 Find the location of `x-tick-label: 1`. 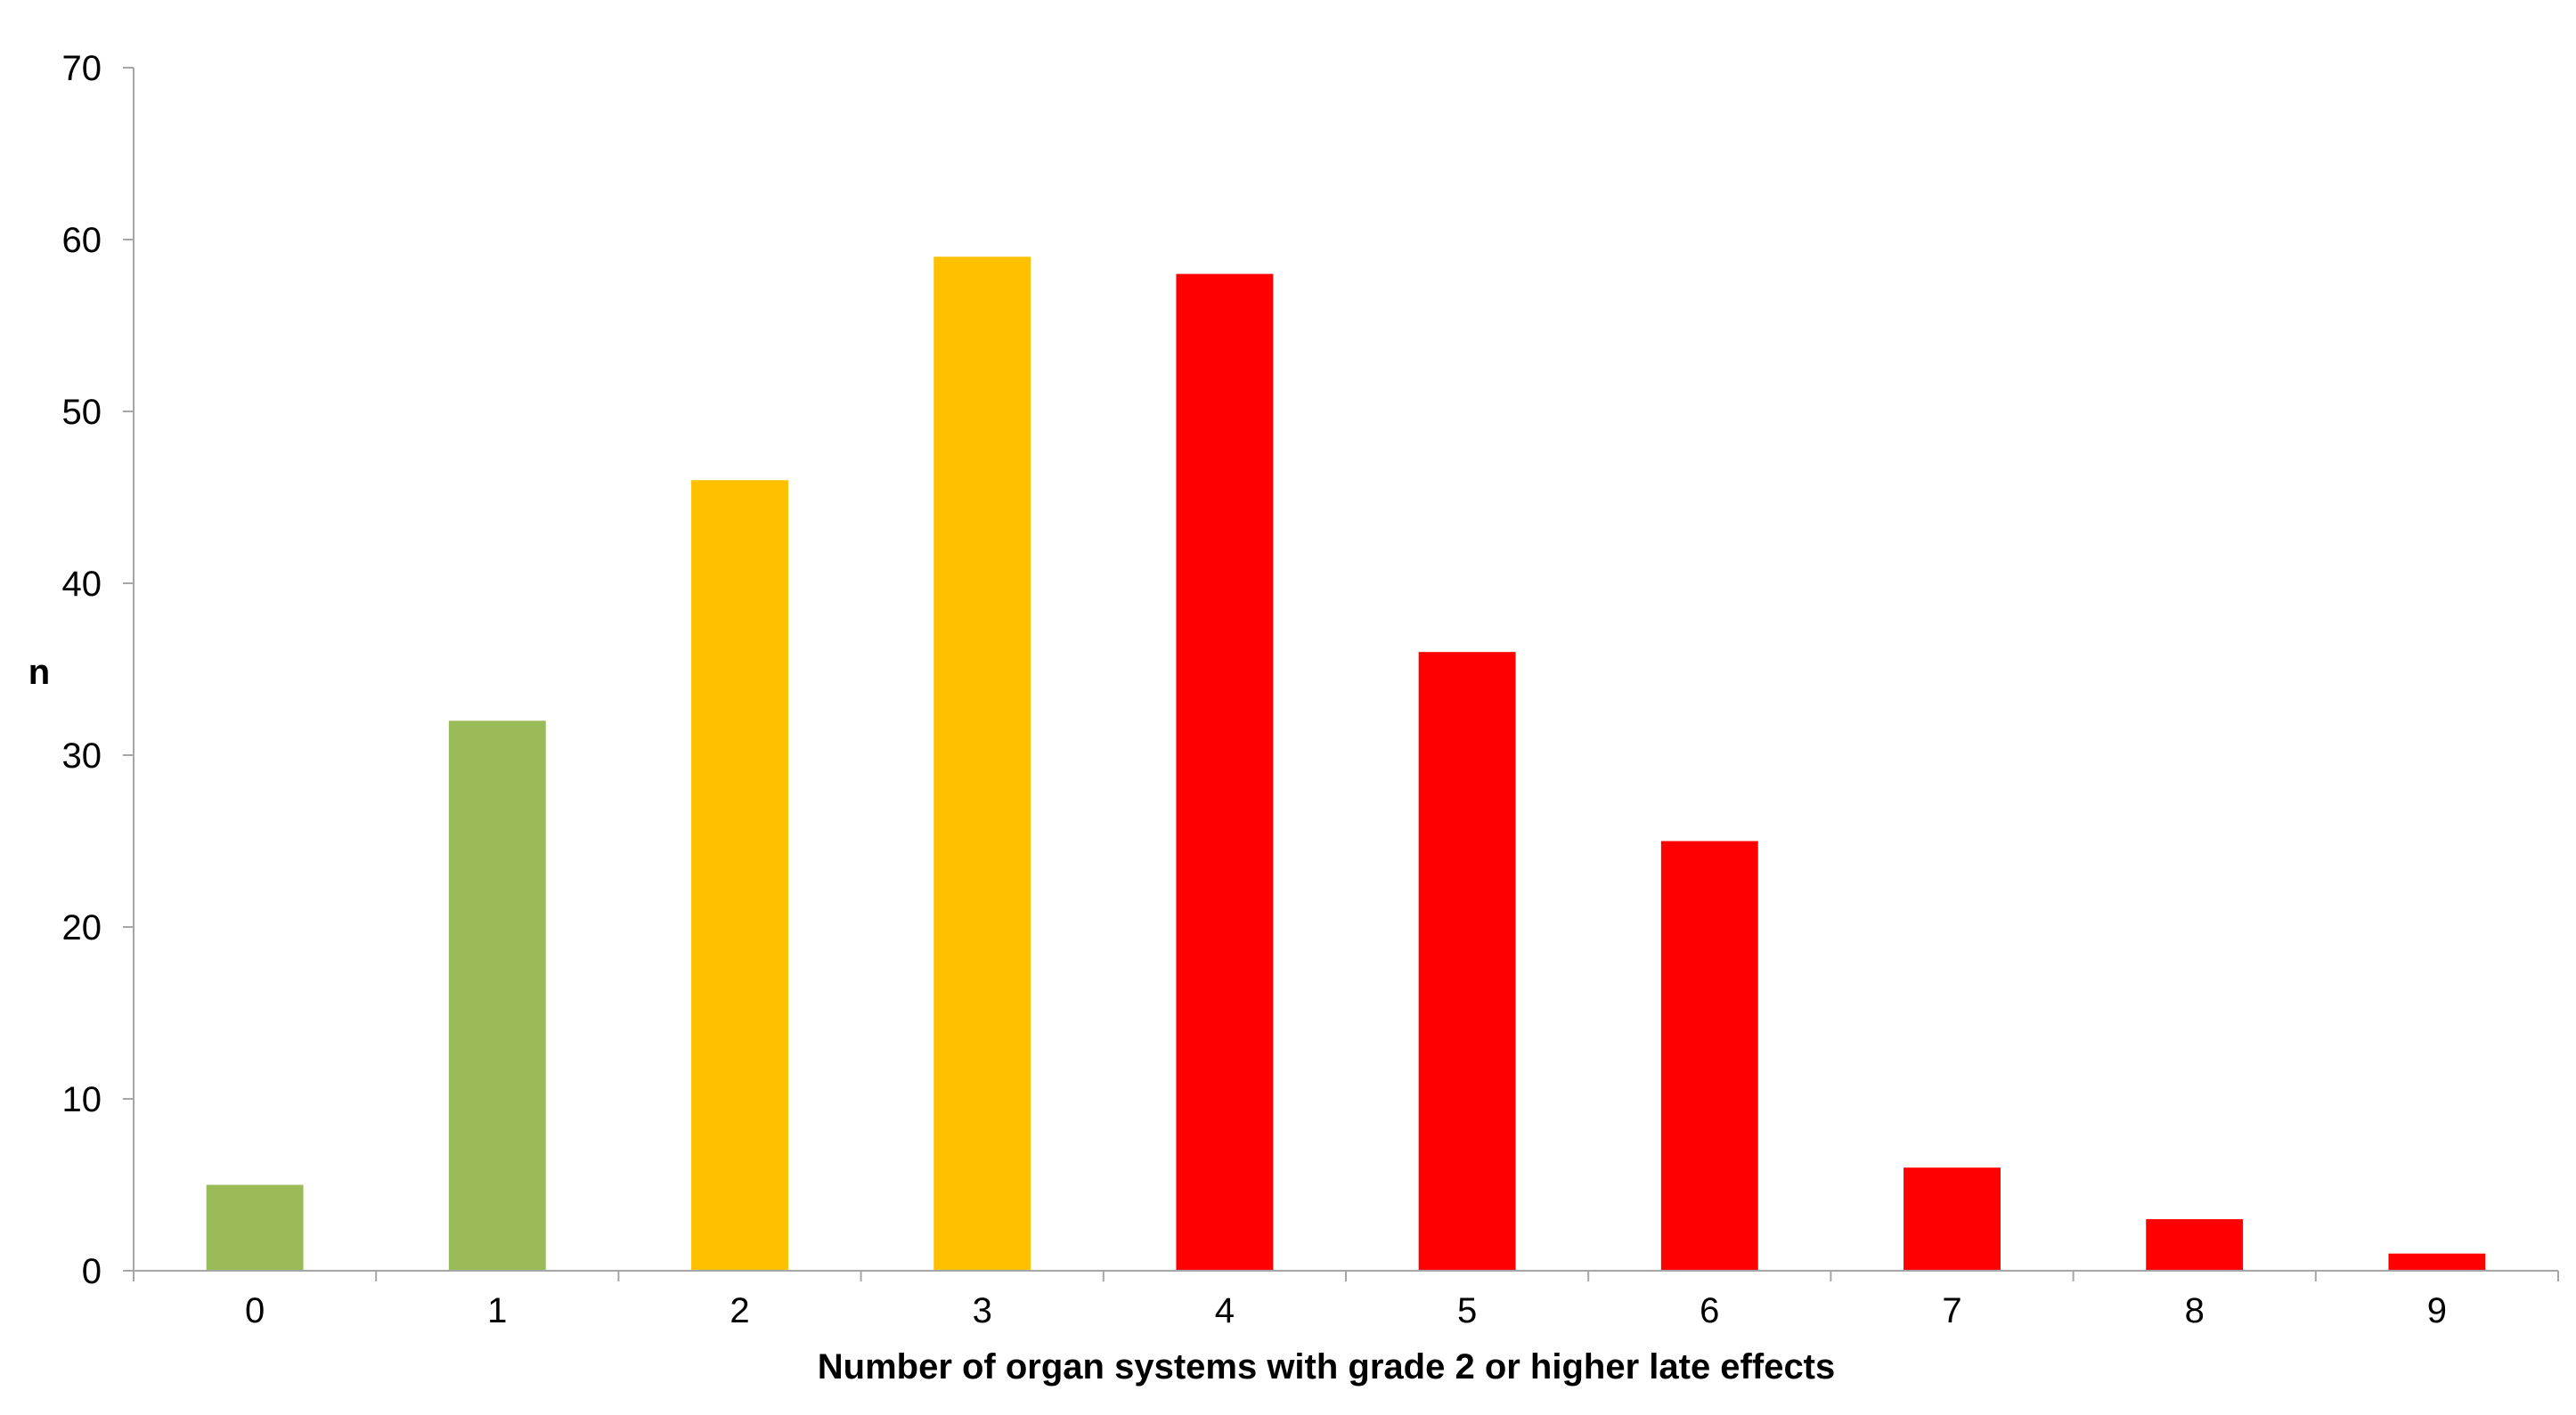

x-tick-label: 1 is located at coordinates (497, 1310).